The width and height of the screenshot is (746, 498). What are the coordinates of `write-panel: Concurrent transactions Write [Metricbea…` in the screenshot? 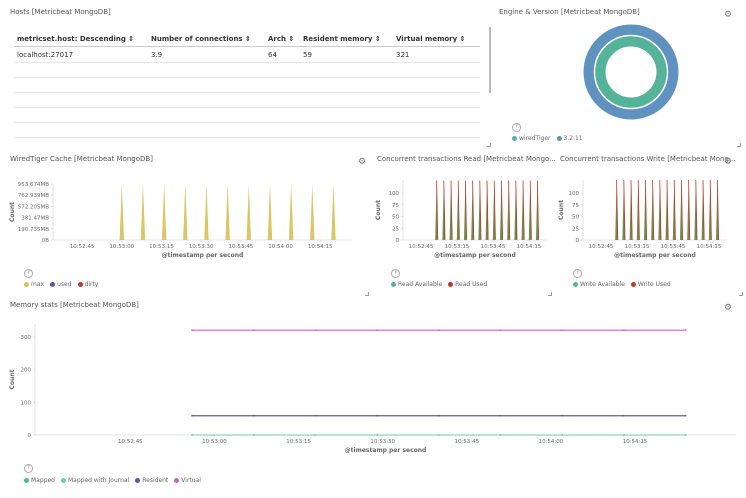 It's located at (650, 224).